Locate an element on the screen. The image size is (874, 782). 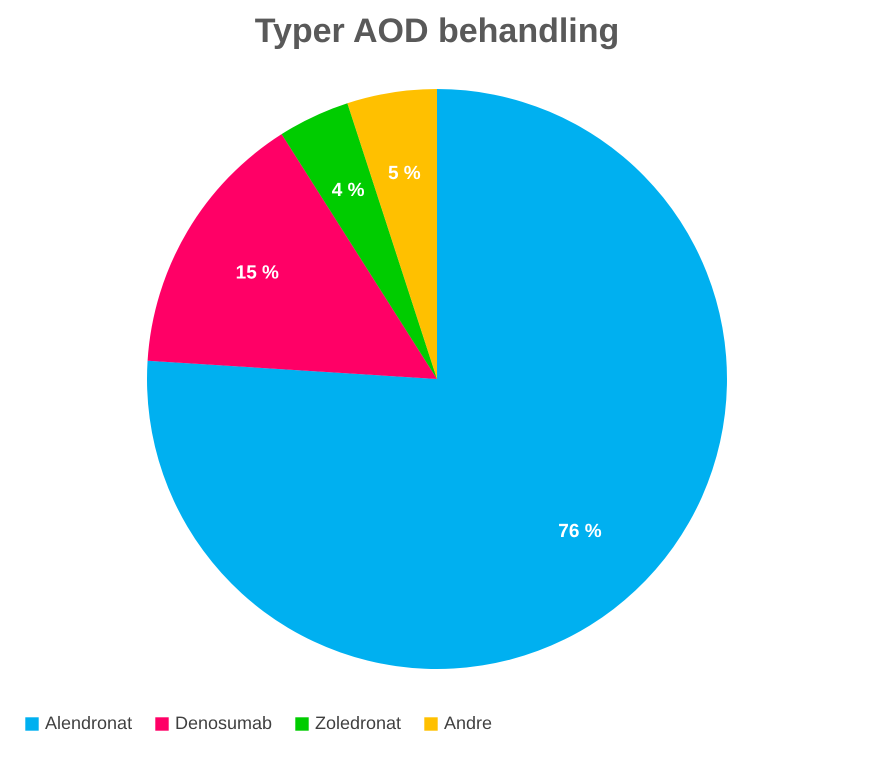
legend-label: Alendronat is located at coordinates (88, 723).